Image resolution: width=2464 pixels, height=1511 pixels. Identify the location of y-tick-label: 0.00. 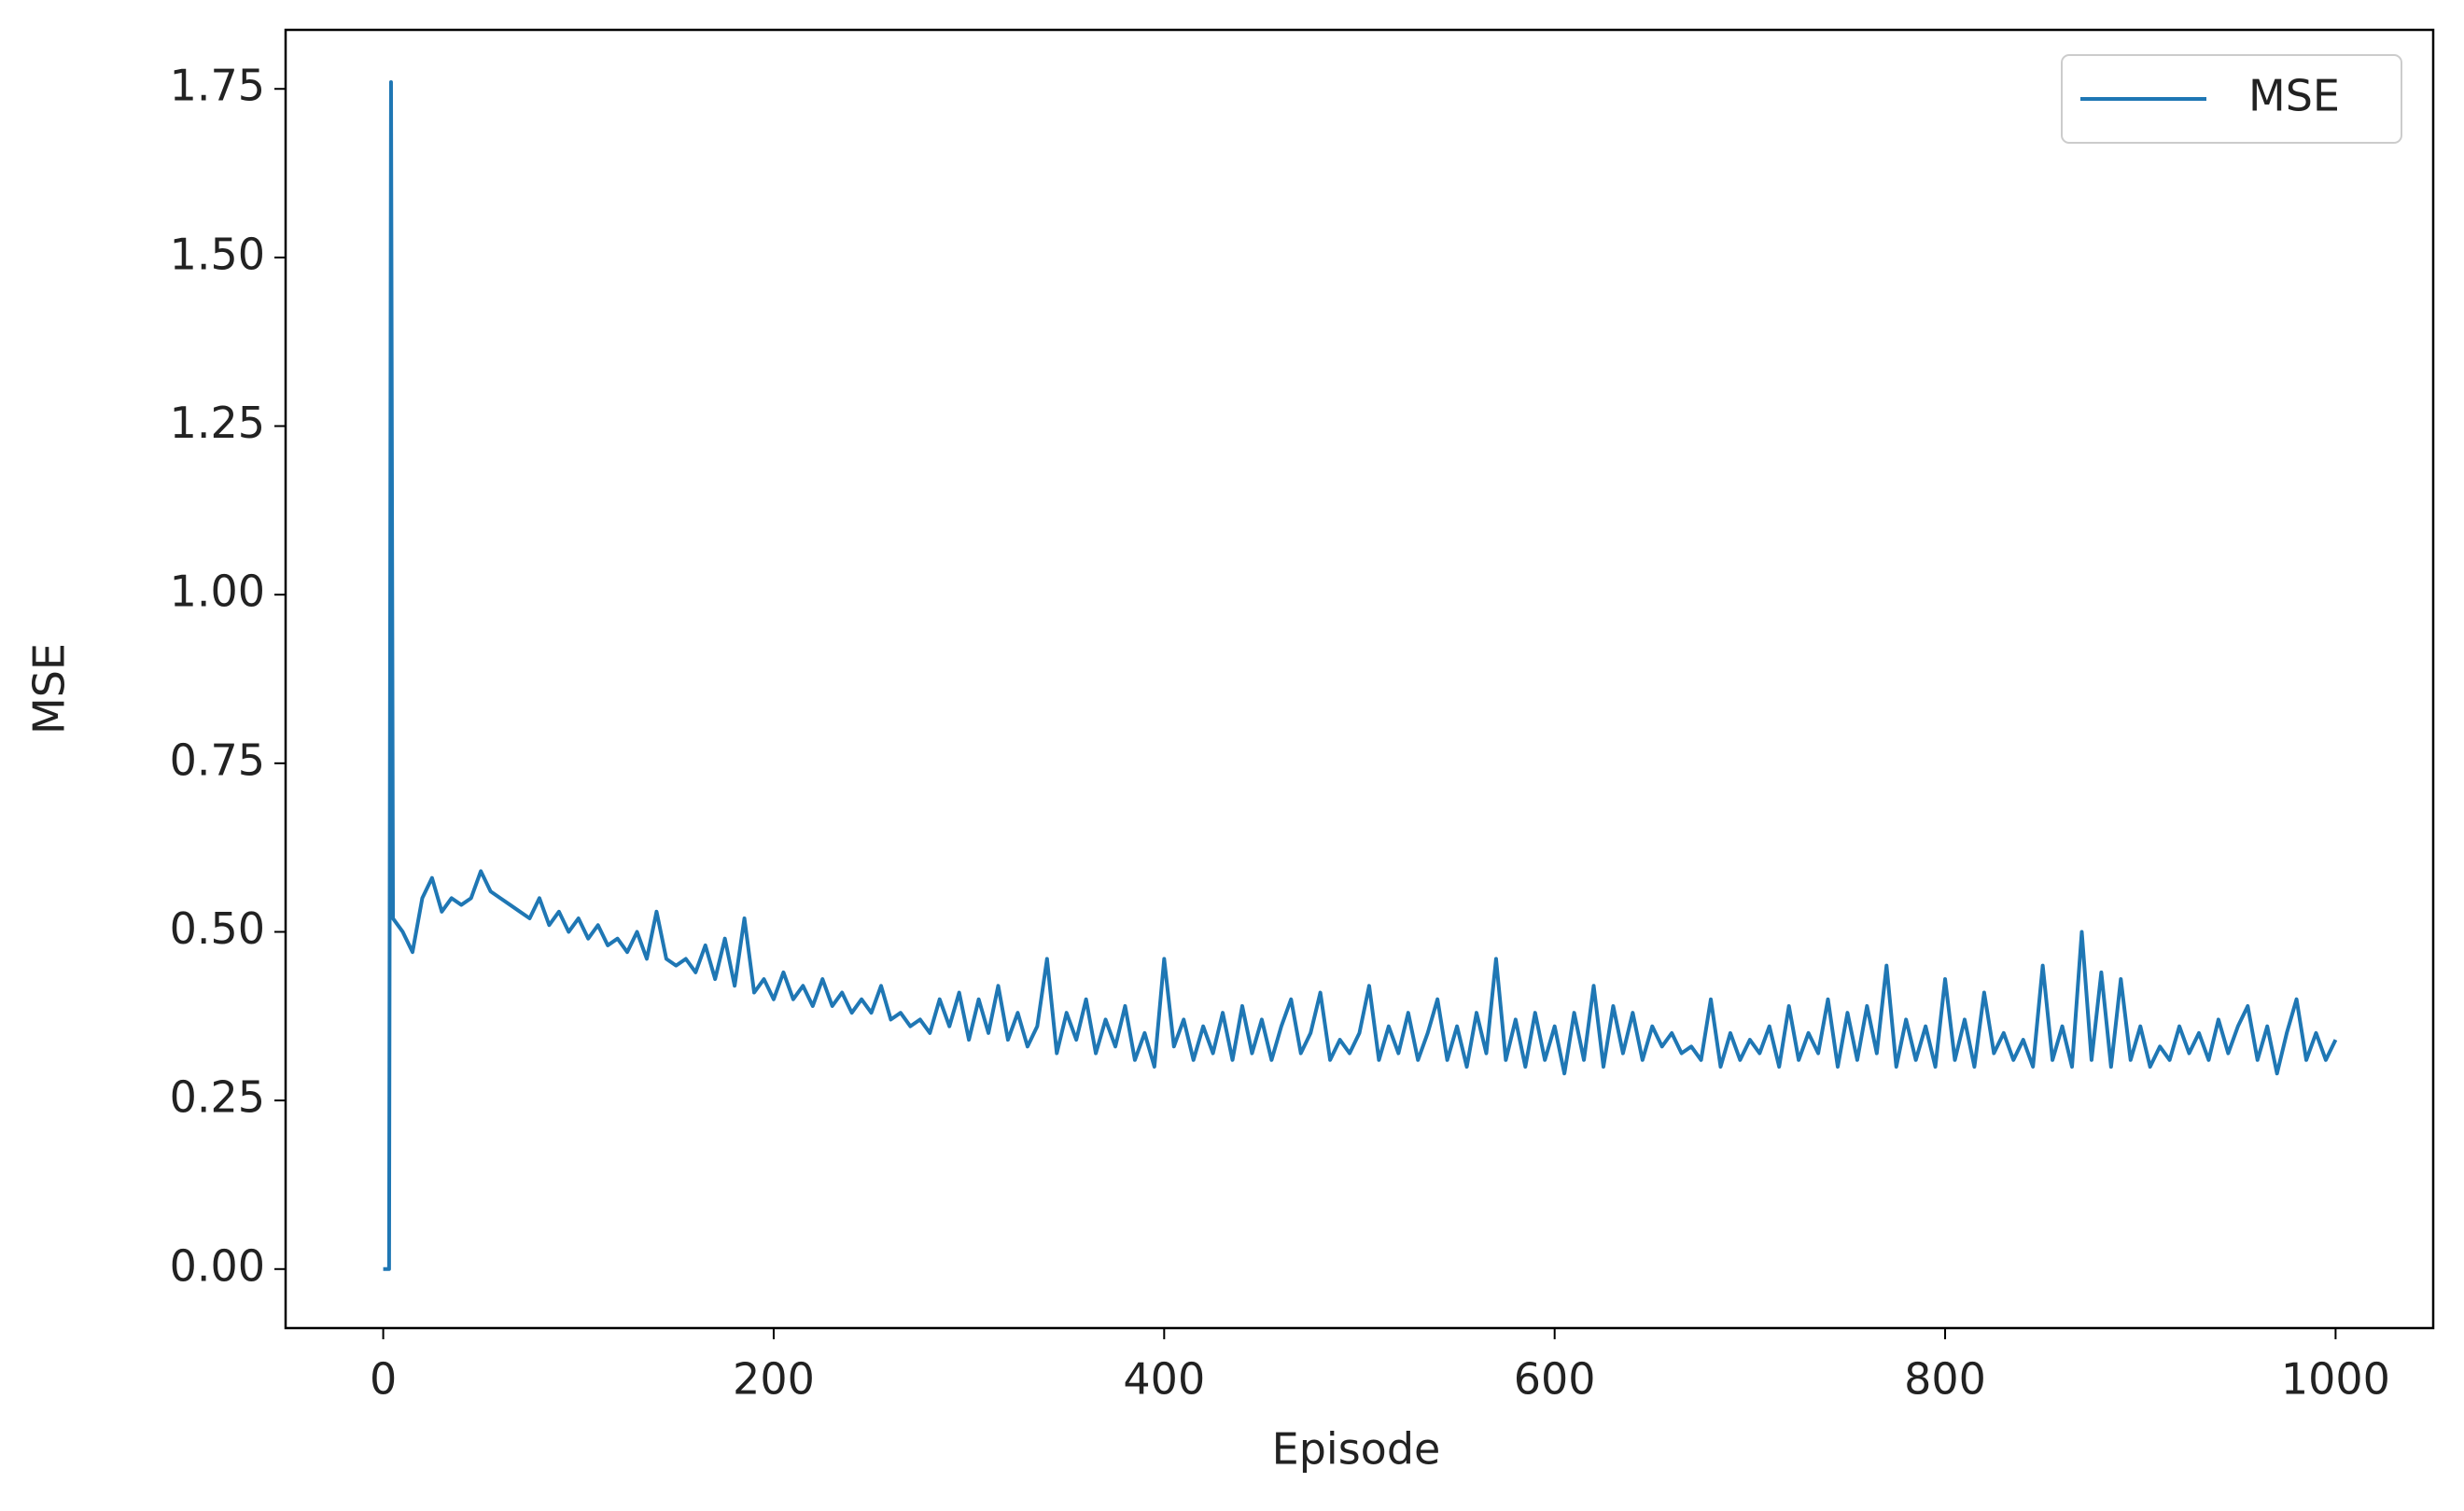
(217, 1266).